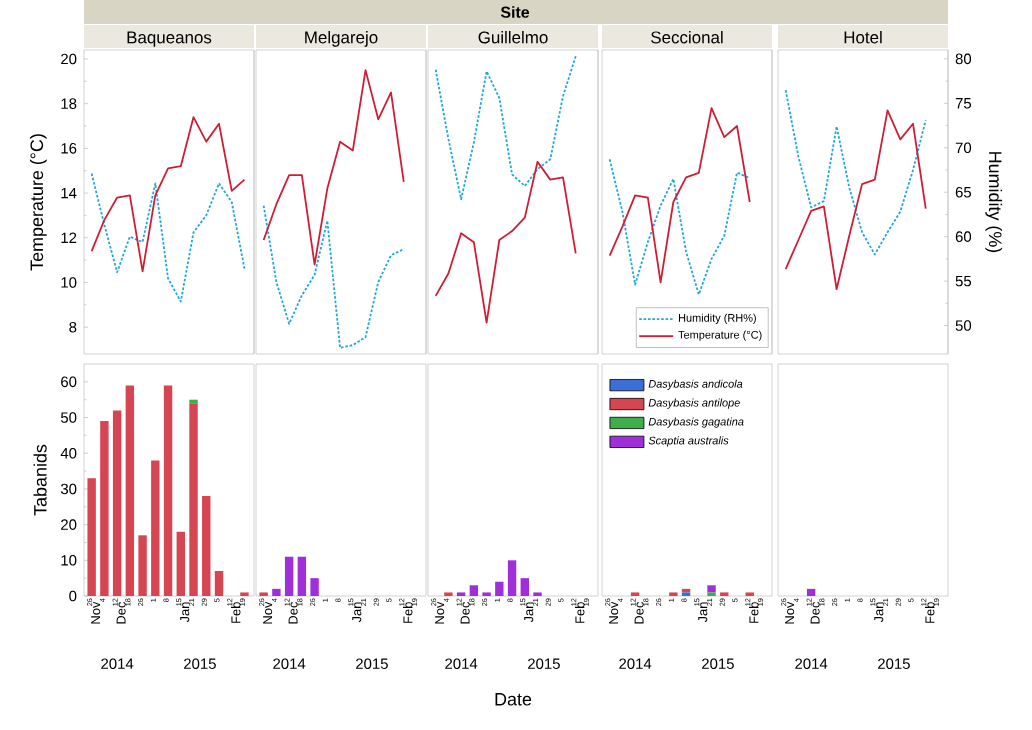 The width and height of the screenshot is (1032, 730). Describe the element at coordinates (687, 37) in the screenshot. I see `chart-title: Seccional` at that location.